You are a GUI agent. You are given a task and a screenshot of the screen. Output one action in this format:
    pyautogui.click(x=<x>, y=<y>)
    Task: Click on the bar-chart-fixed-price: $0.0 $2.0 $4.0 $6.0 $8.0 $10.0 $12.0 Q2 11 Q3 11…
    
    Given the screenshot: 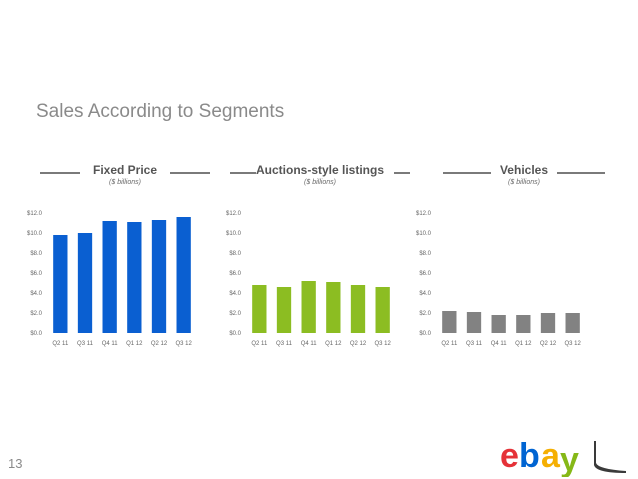 What is the action you would take?
    pyautogui.click(x=110, y=279)
    